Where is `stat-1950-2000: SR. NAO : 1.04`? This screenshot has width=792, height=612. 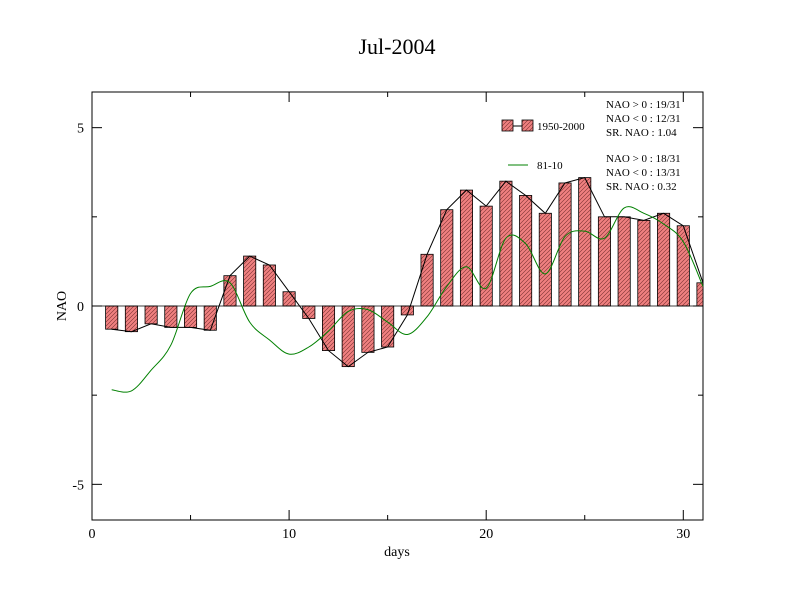
stat-1950-2000: SR. NAO : 1.04 is located at coordinates (641, 133).